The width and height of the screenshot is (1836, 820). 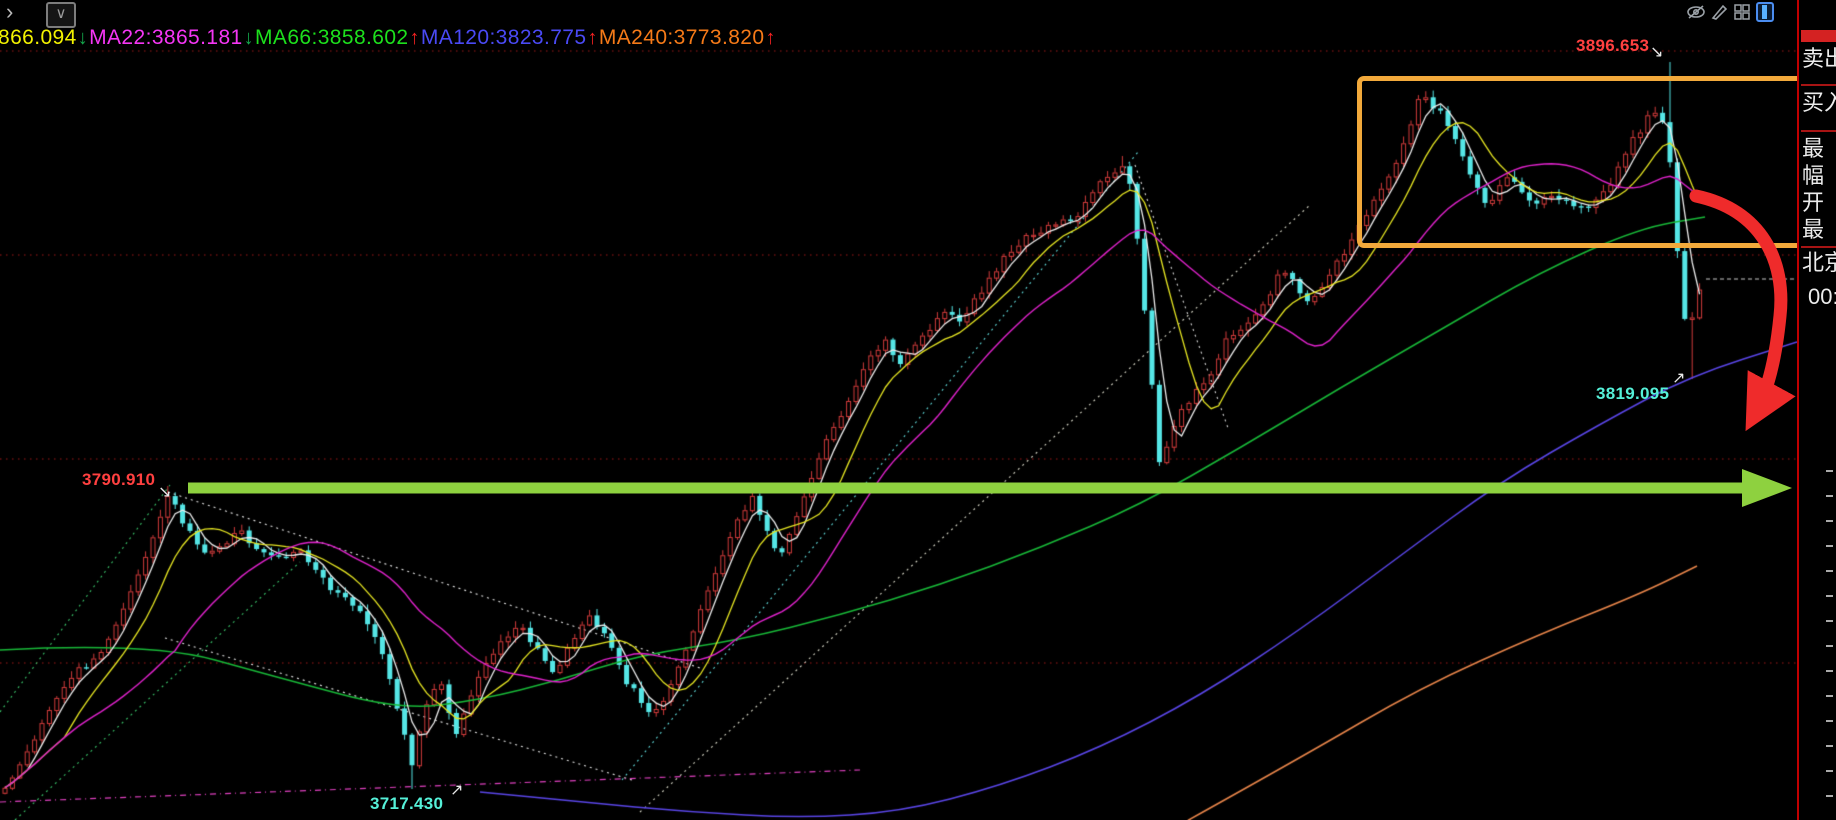 I want to click on beijing-time-value: 00:, so click(x=1822, y=296).